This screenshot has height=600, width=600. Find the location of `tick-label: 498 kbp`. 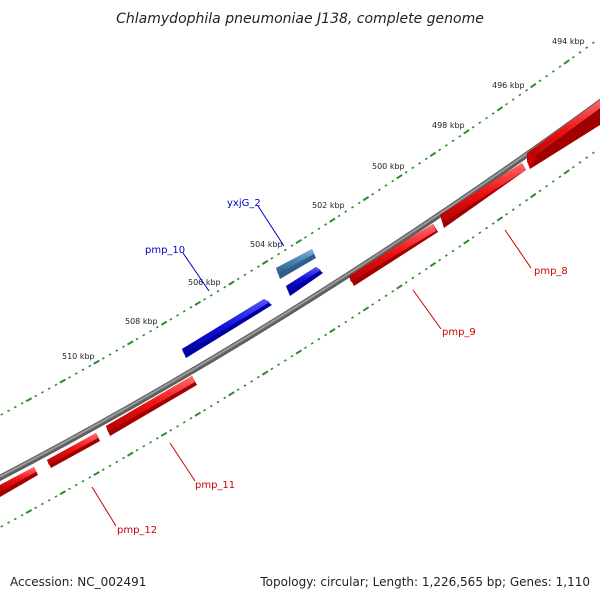

tick-label: 498 kbp is located at coordinates (448, 125).